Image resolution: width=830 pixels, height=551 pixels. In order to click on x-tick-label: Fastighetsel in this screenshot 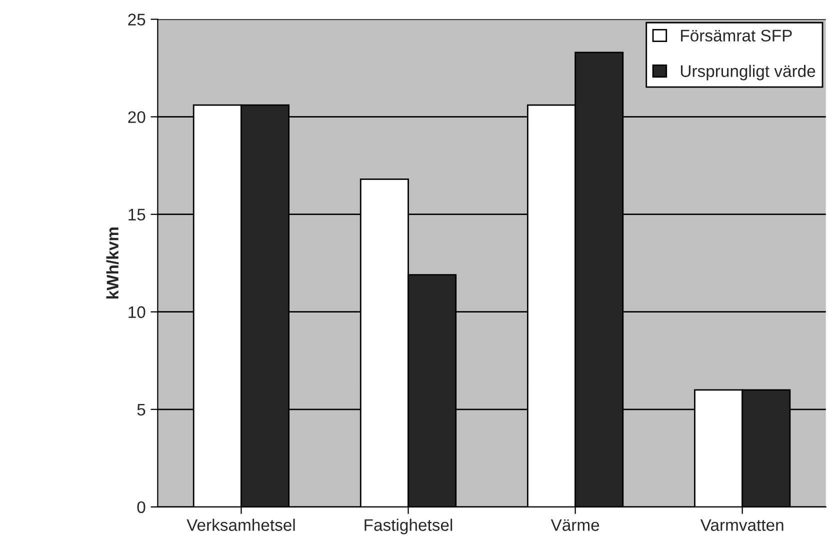, I will do `click(408, 526)`.